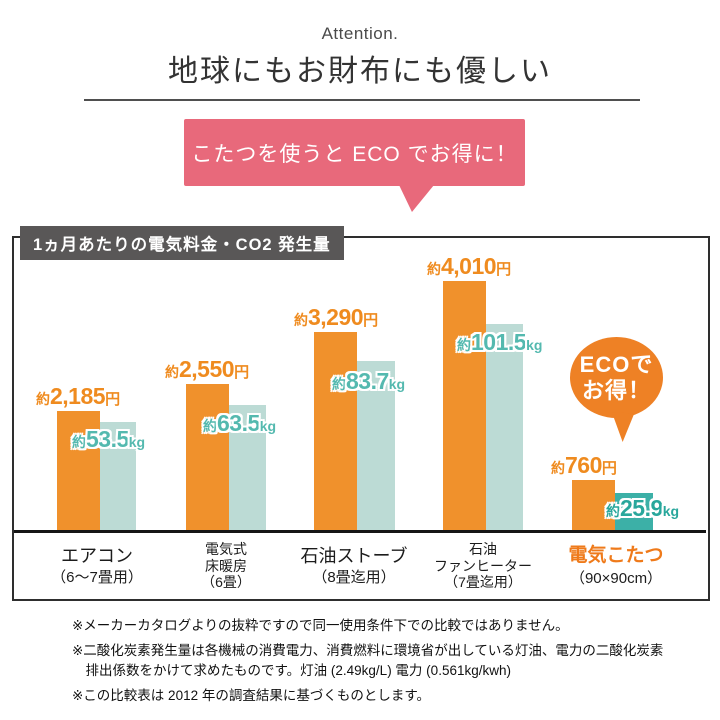 The height and width of the screenshot is (720, 720). I want to click on category-line: 床暖房, so click(226, 565).